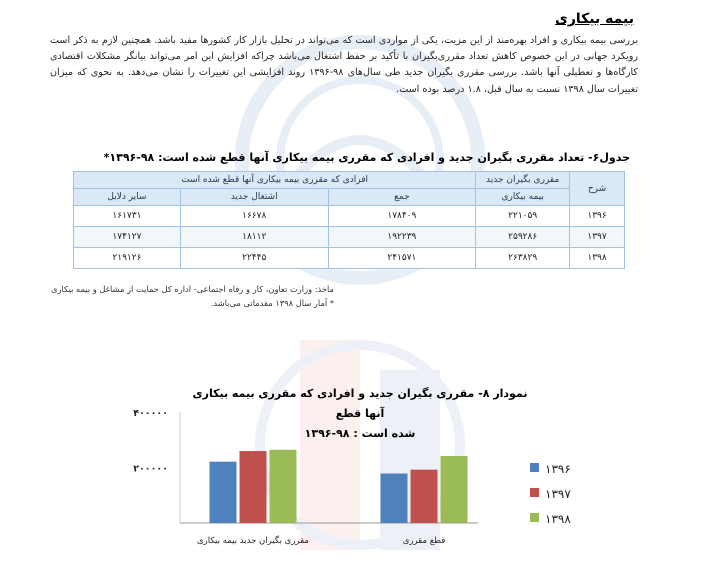 The image size is (702, 568). I want to click on legend-label: ۱۳۹۷, so click(558, 494).